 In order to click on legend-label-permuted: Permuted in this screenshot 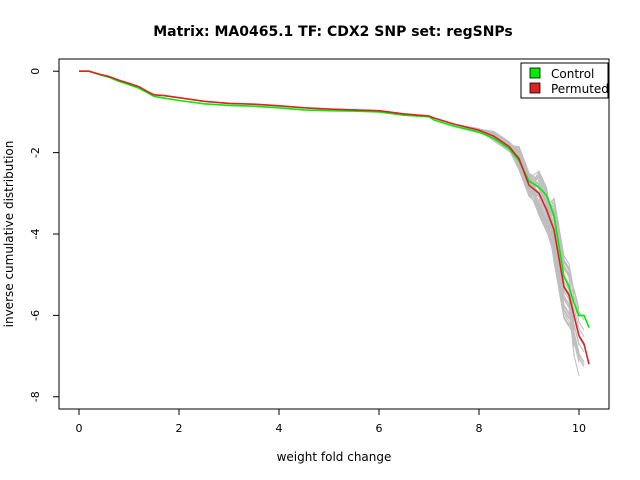, I will do `click(580, 89)`.